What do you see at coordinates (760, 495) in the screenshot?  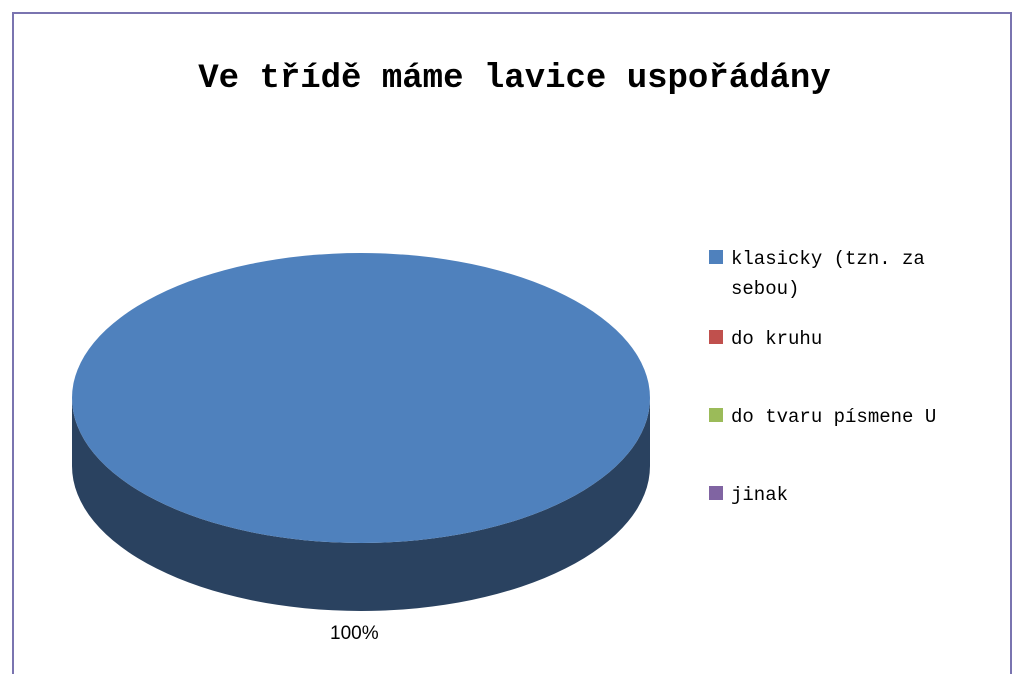 I see `legend-label: jinak` at bounding box center [760, 495].